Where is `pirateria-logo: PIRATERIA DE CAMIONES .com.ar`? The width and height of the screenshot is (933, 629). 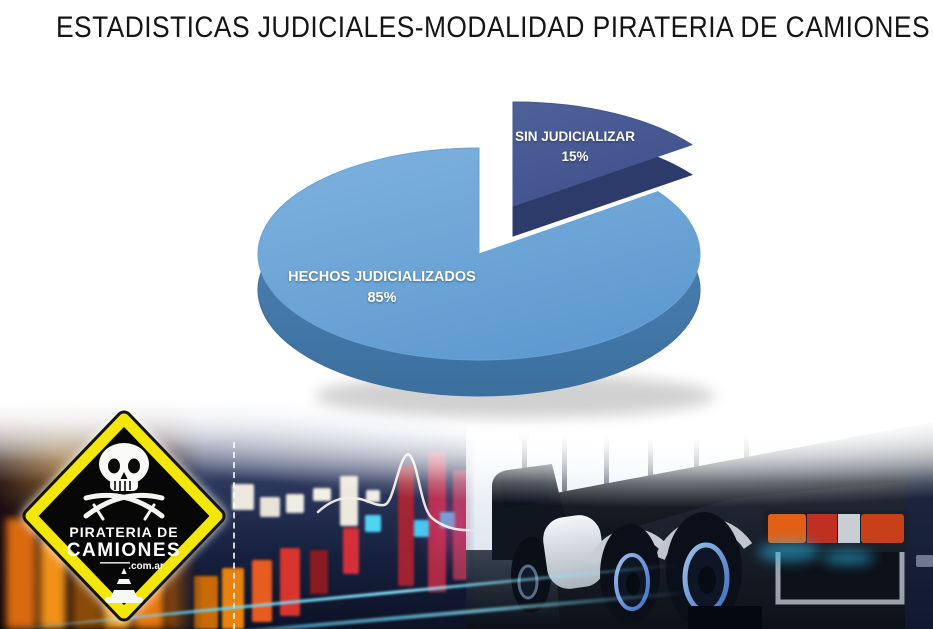 pirateria-logo: PIRATERIA DE CAMIONES .com.ar is located at coordinates (124, 516).